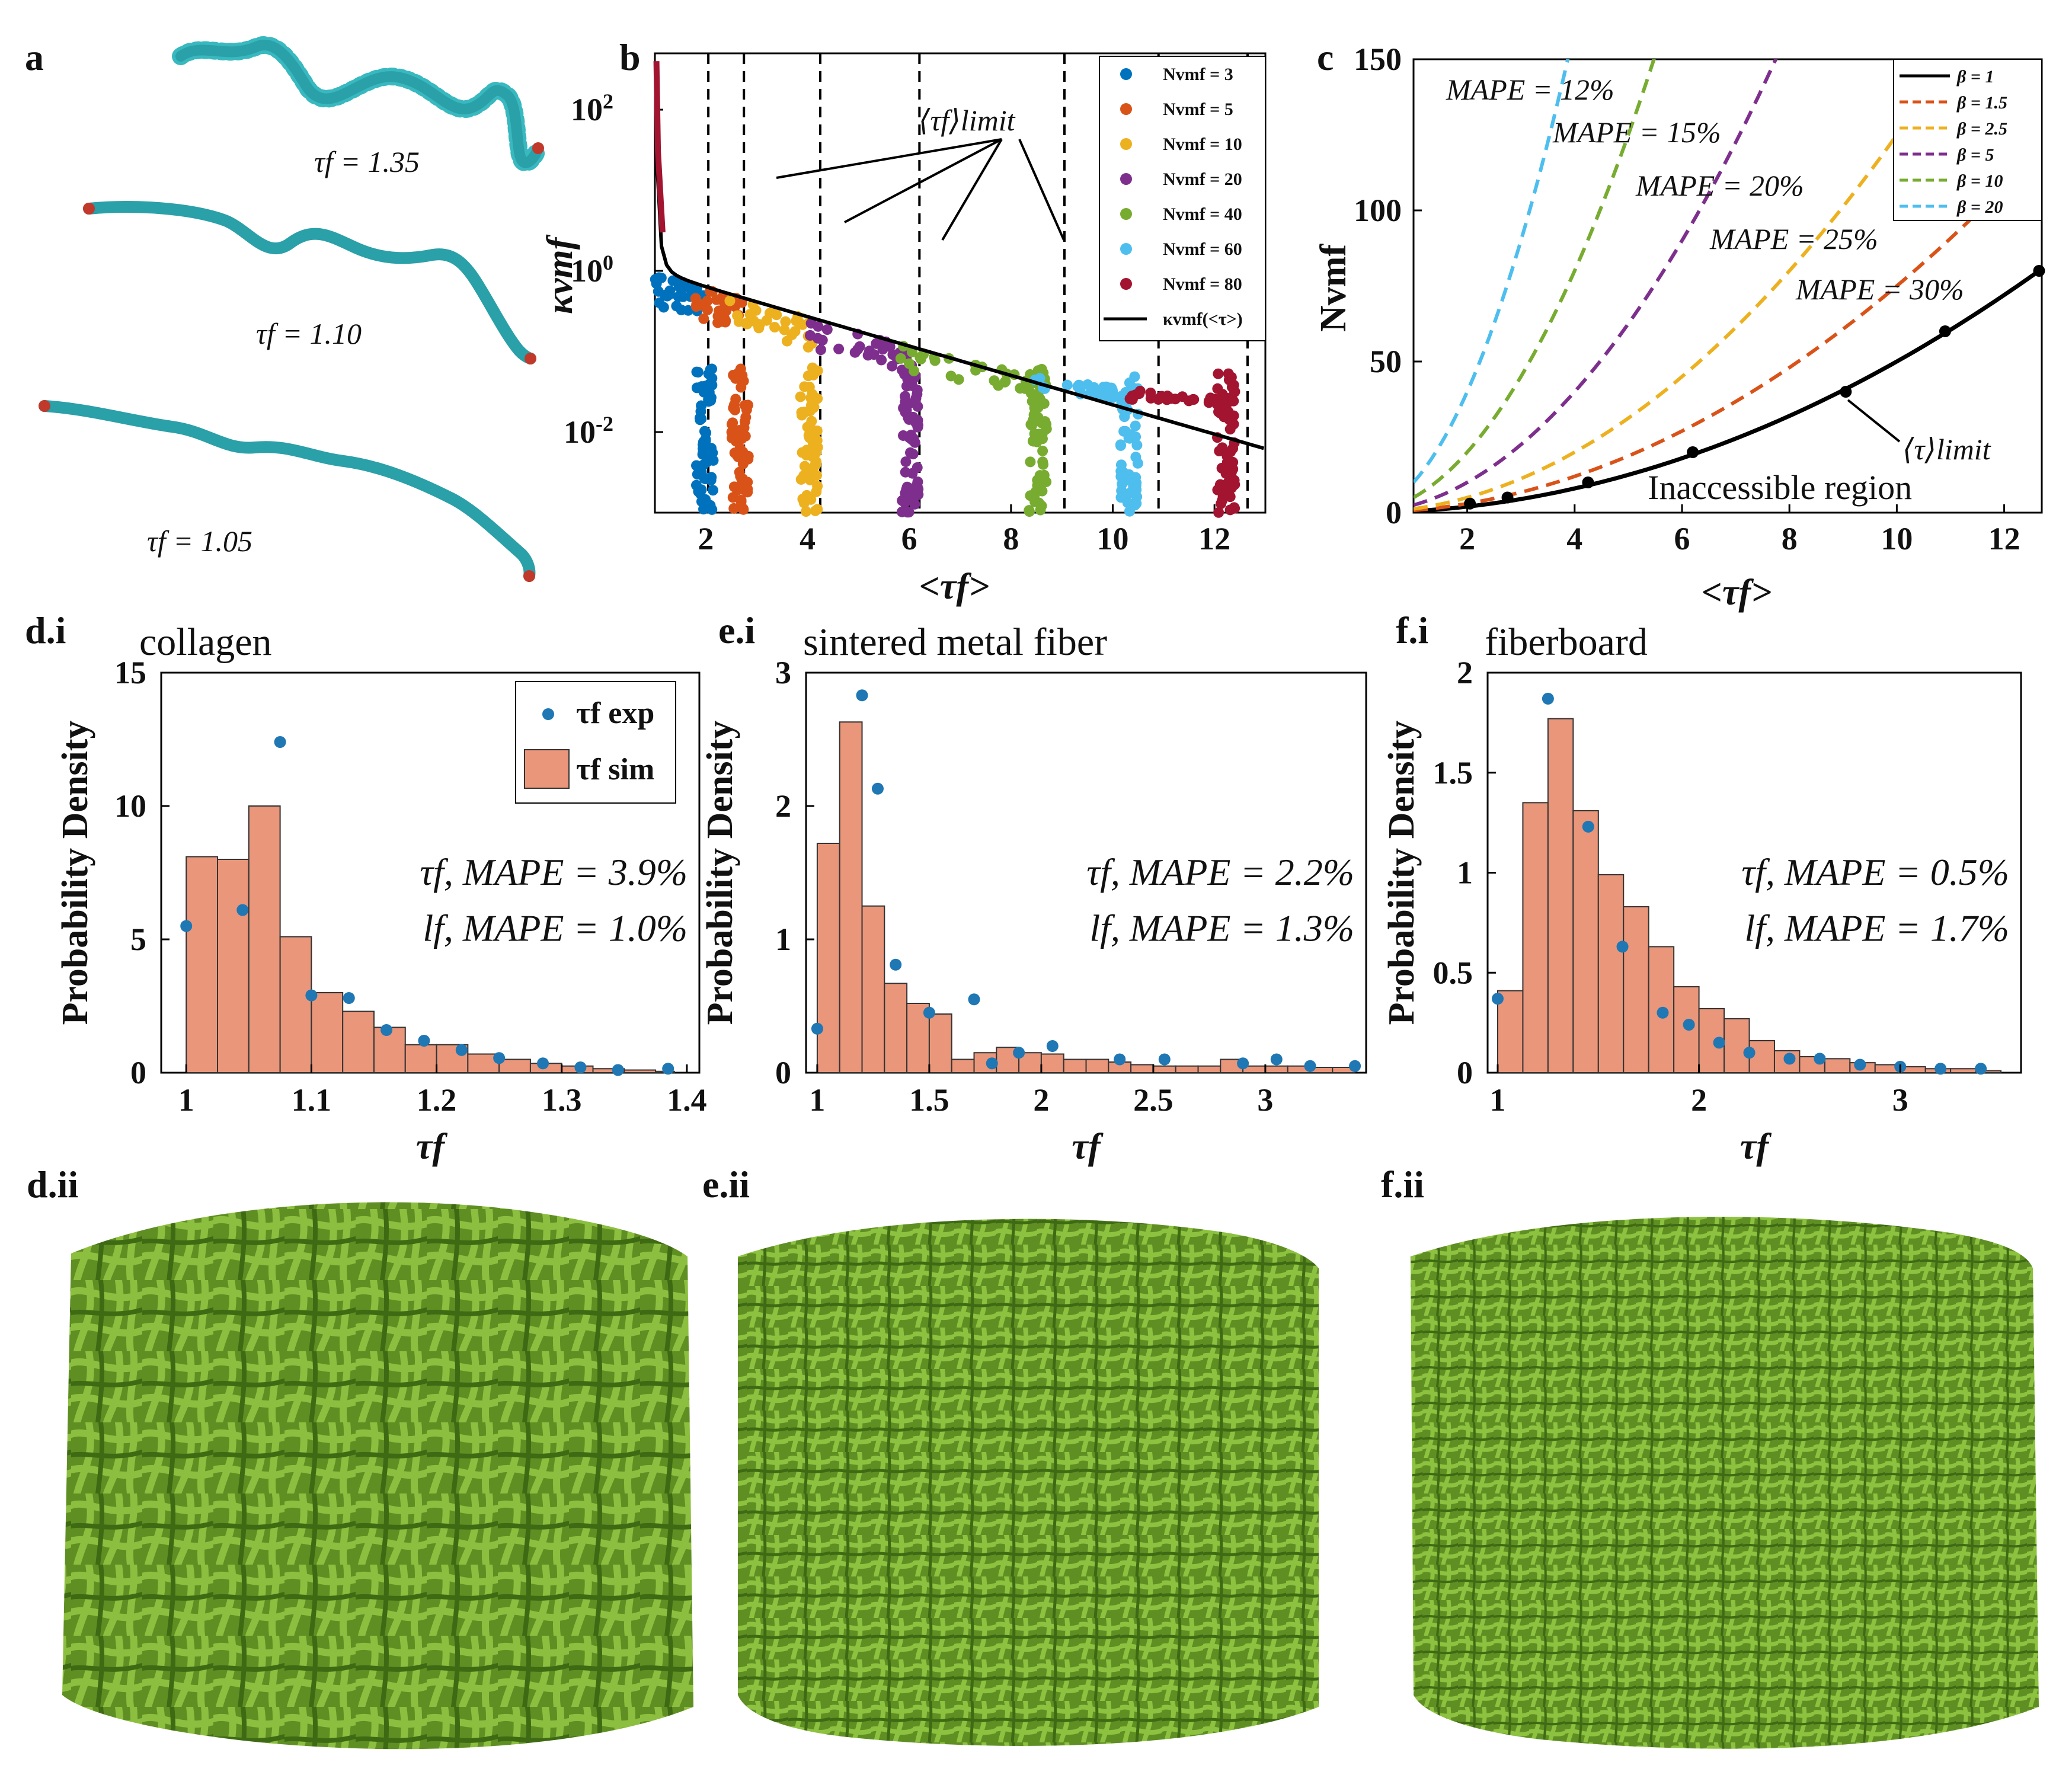 The width and height of the screenshot is (2072, 1775). What do you see at coordinates (608, 262) in the screenshot?
I see `b-ytick-exp: 0` at bounding box center [608, 262].